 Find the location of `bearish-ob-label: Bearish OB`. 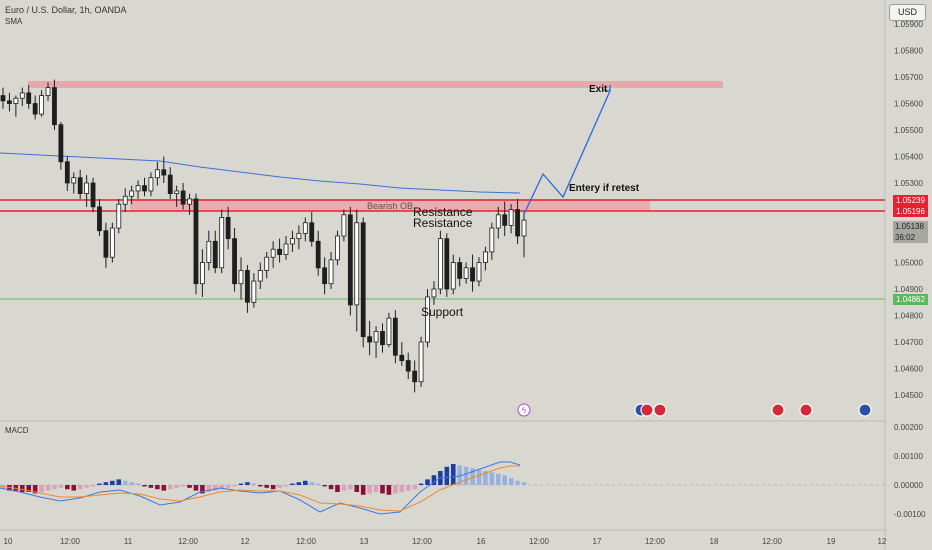

bearish-ob-label: Bearish OB is located at coordinates (390, 206).